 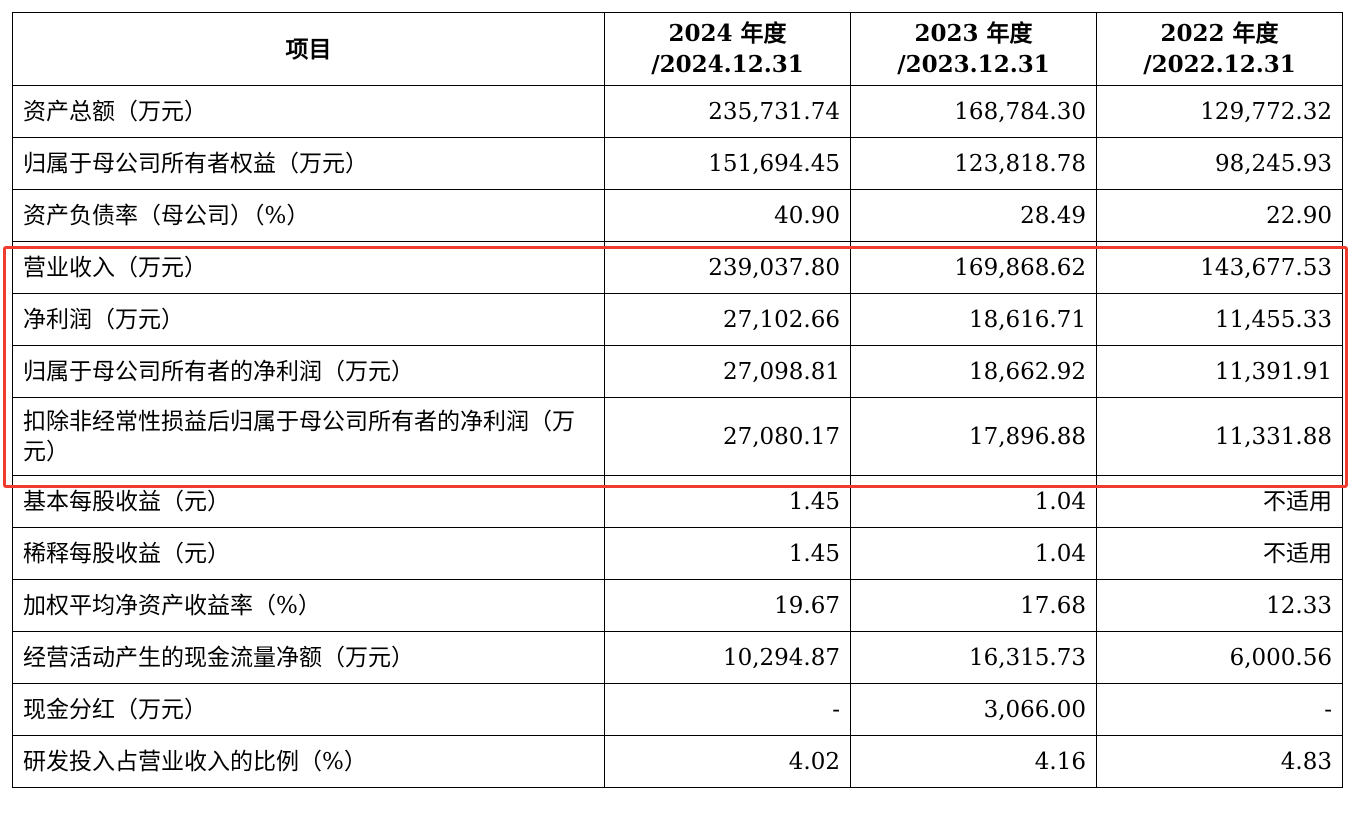 What do you see at coordinates (308, 605) in the screenshot?
I see `row-label: 加权平均净资产收益率（%）` at bounding box center [308, 605].